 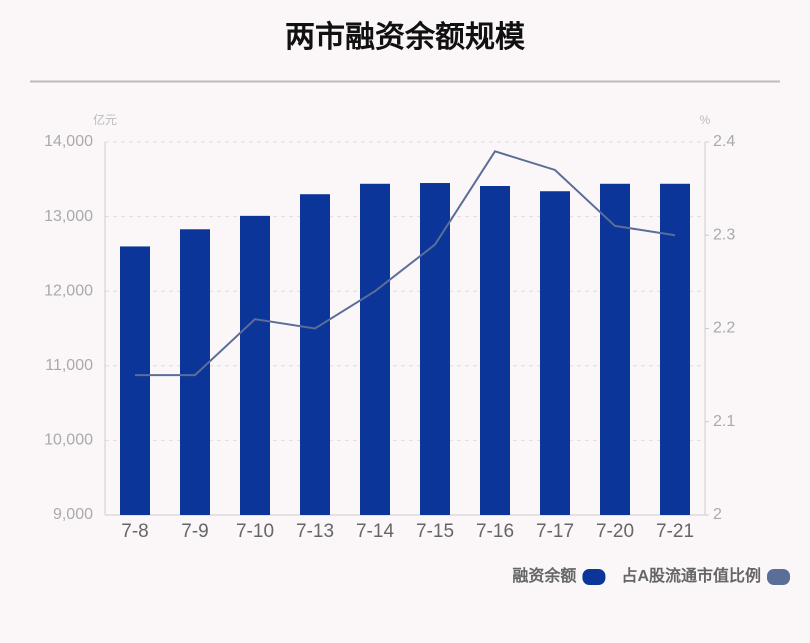 I want to click on x-tick-label: 7-17, so click(x=555, y=531).